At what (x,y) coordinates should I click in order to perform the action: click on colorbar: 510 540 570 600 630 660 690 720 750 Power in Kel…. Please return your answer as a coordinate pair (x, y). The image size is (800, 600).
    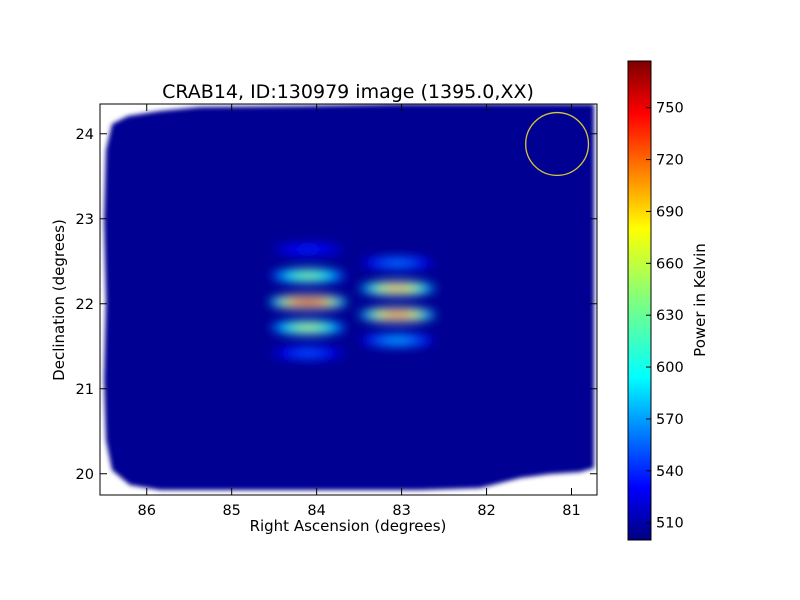
    Looking at the image, I should click on (668, 300).